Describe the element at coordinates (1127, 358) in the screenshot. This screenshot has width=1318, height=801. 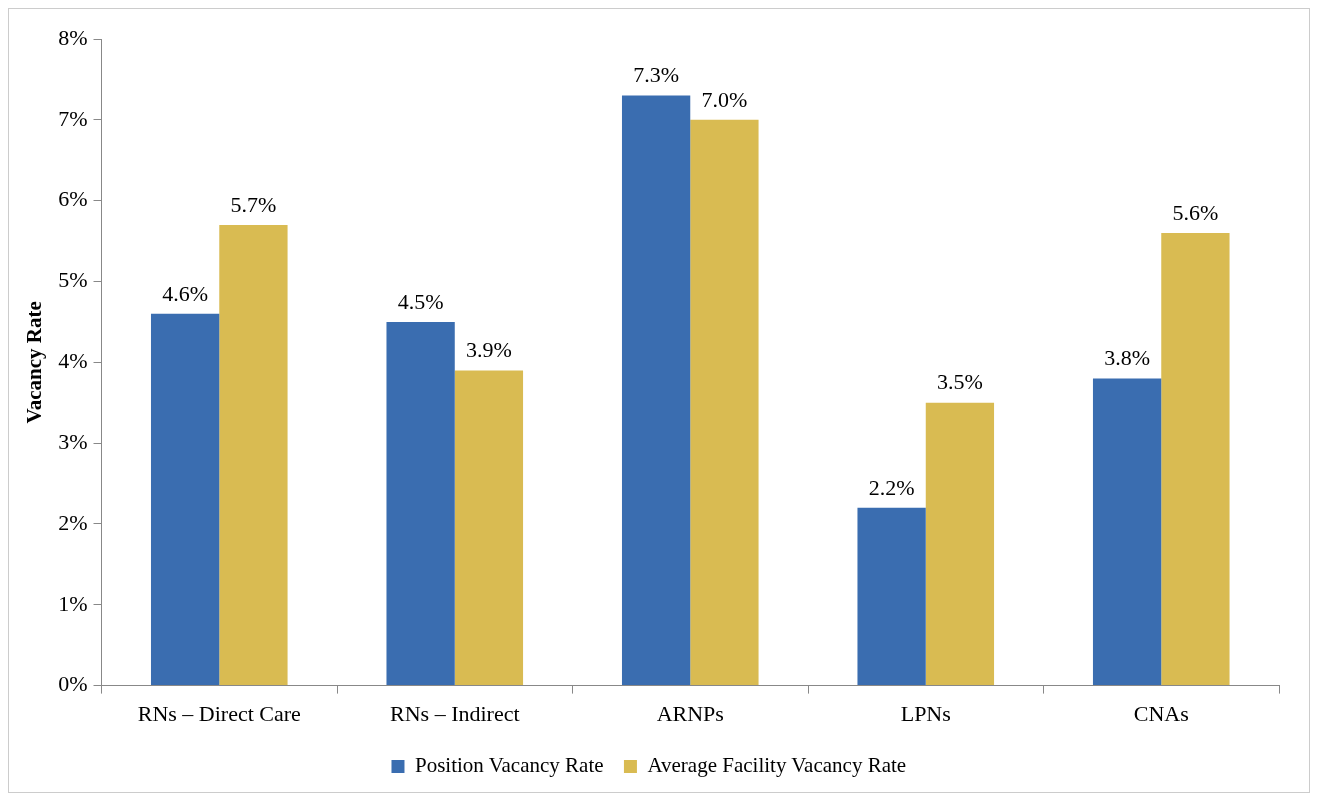
I see `data-label: 3.8%` at that location.